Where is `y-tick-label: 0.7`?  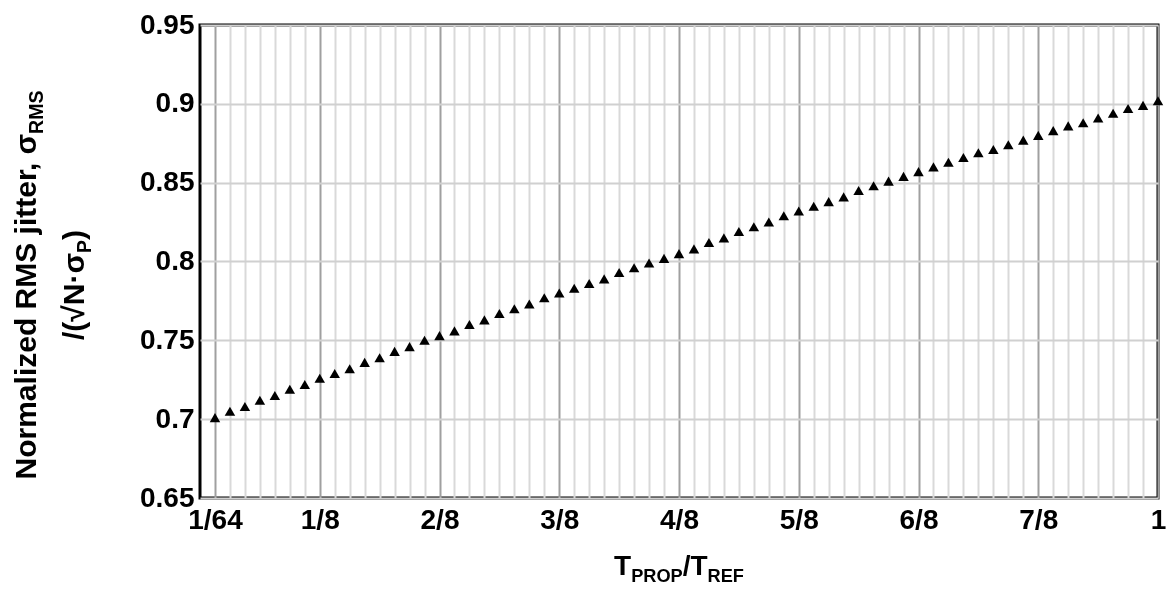
y-tick-label: 0.7 is located at coordinates (175, 418).